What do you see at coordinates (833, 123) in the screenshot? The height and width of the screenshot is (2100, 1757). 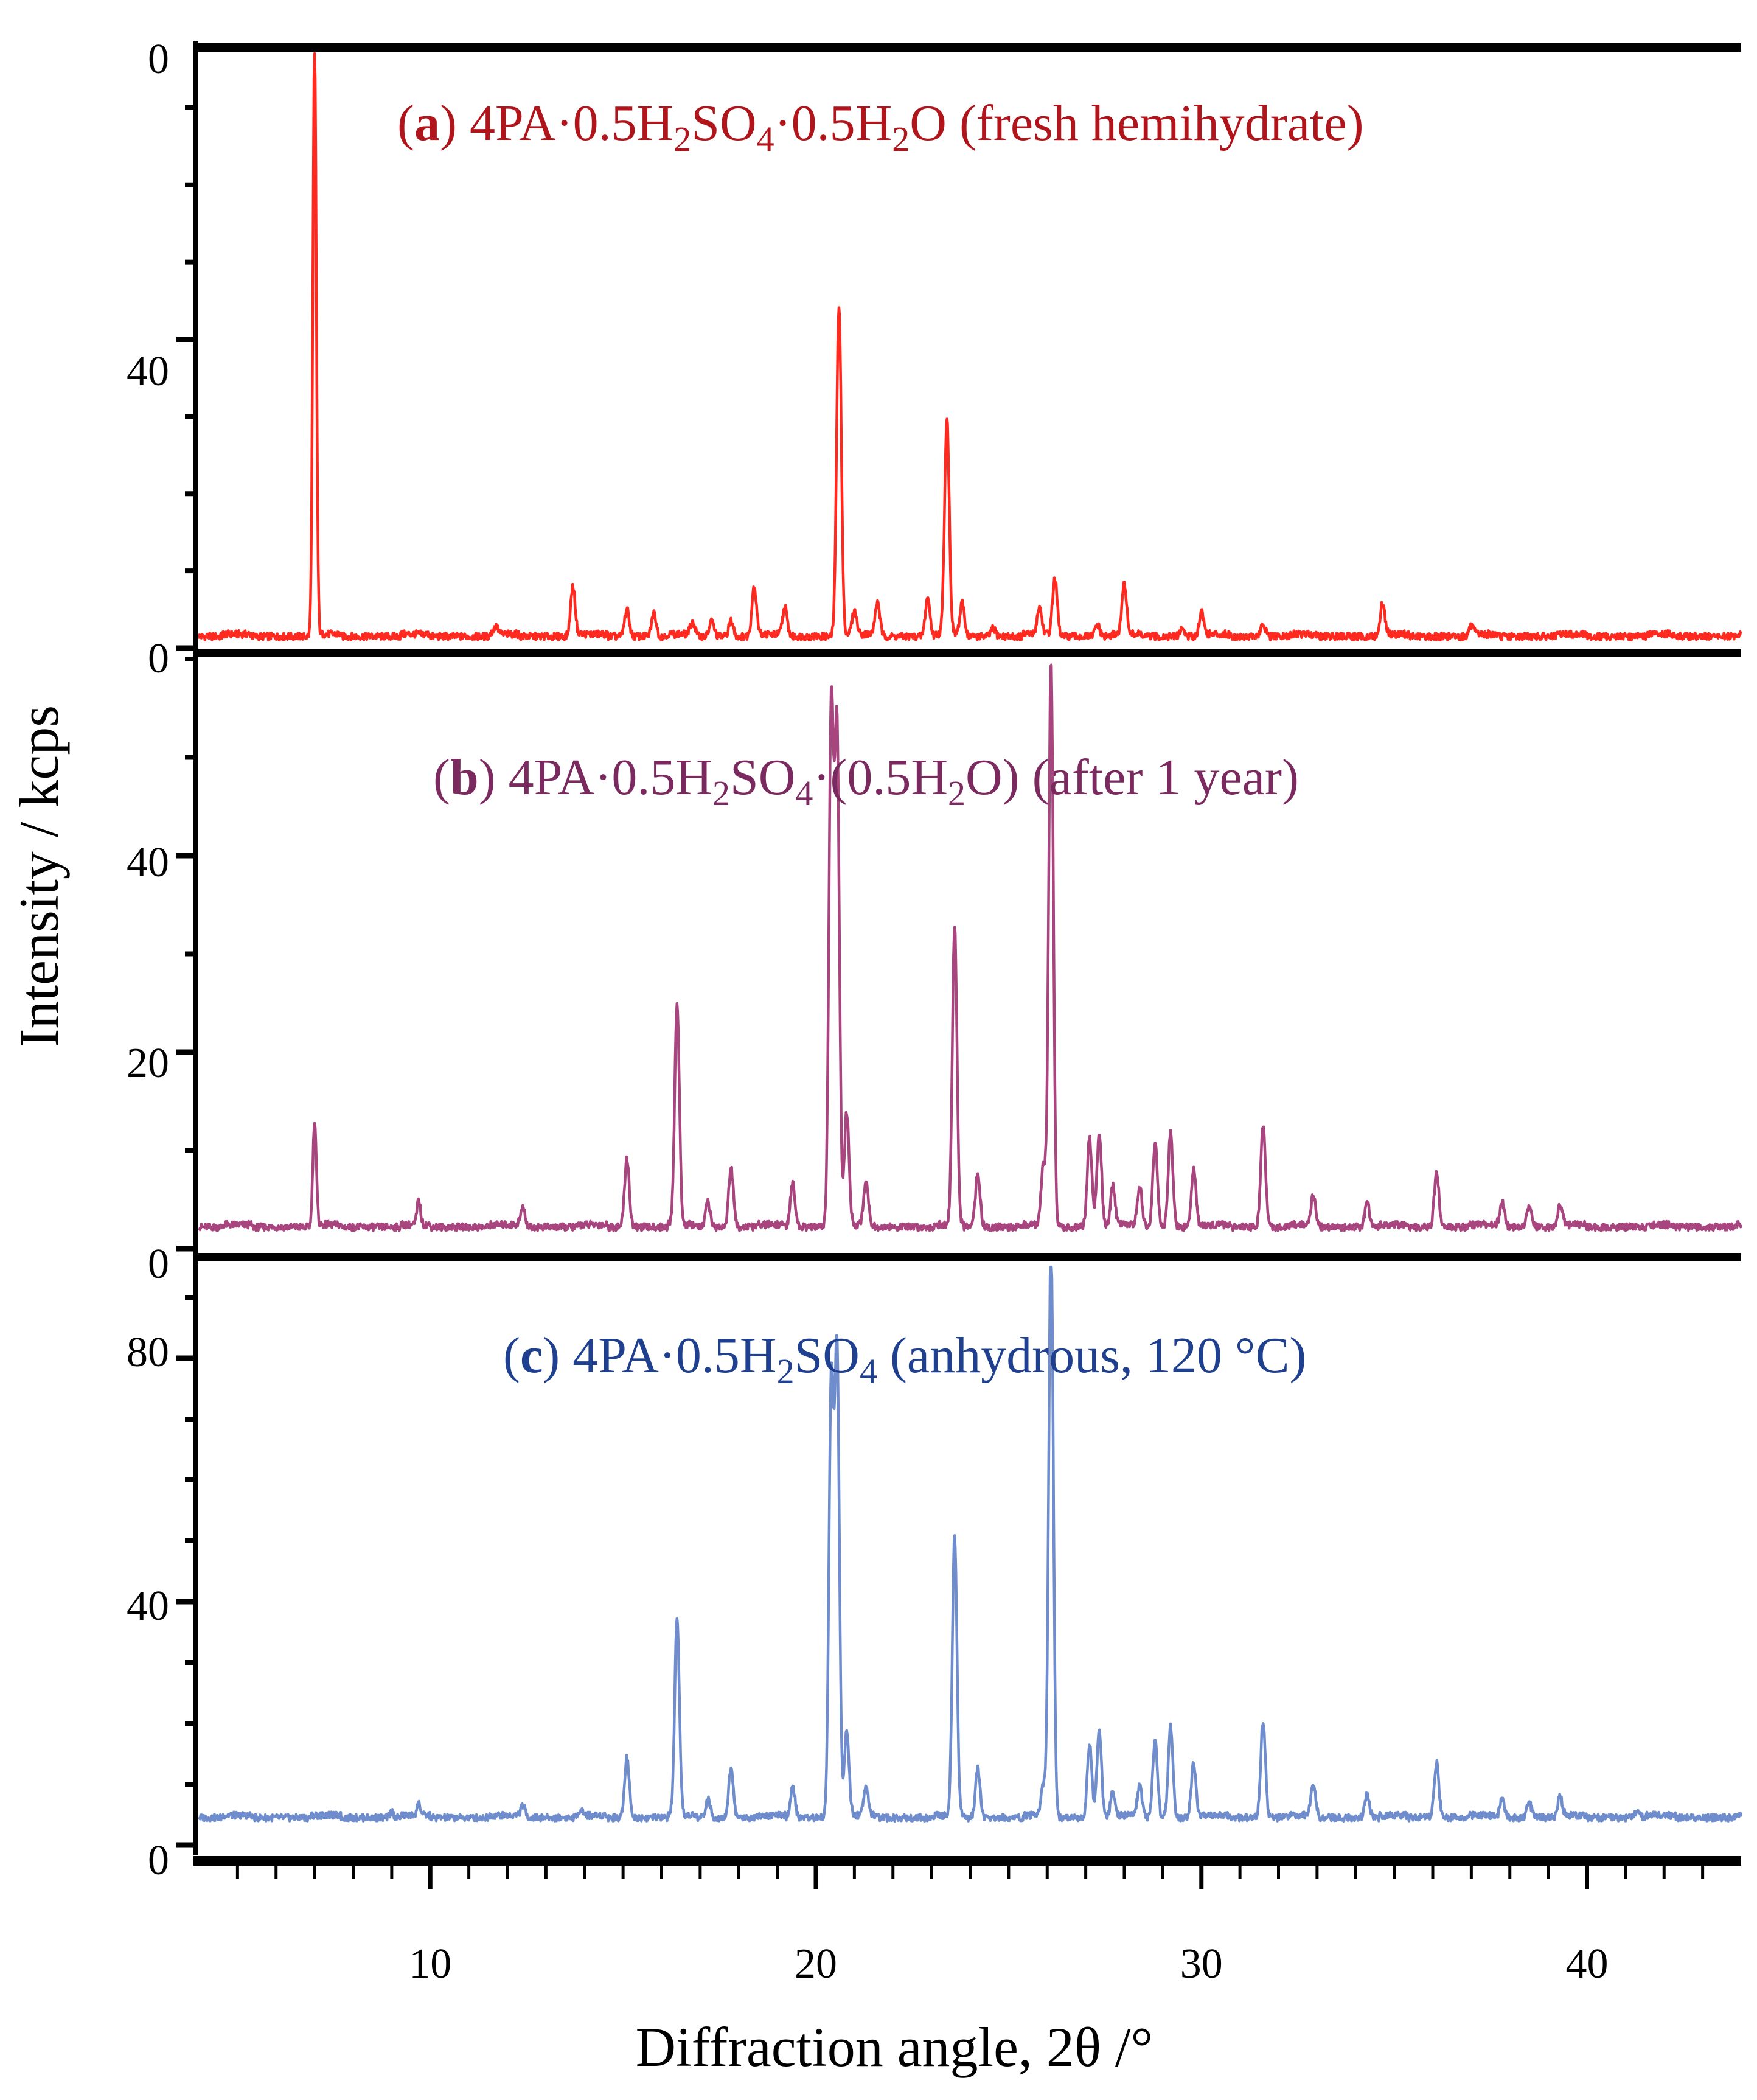 I see `panel-label-part: ·0.5H` at bounding box center [833, 123].